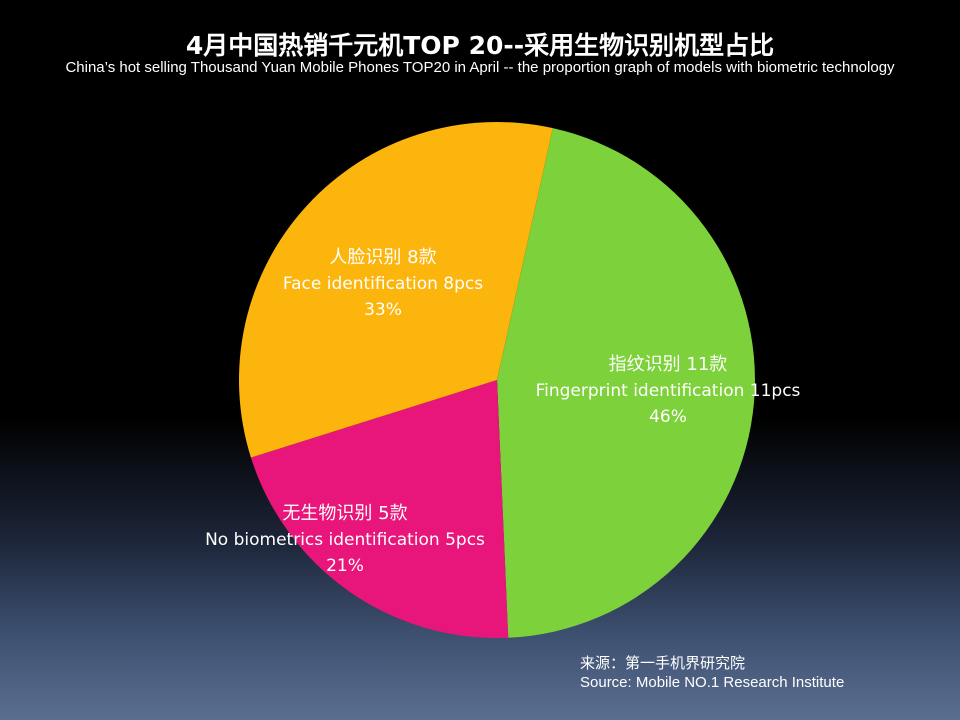 This screenshot has height=720, width=960. Describe the element at coordinates (663, 663) in the screenshot. I see `source-cn: 来源：第一手机界研究院` at that location.